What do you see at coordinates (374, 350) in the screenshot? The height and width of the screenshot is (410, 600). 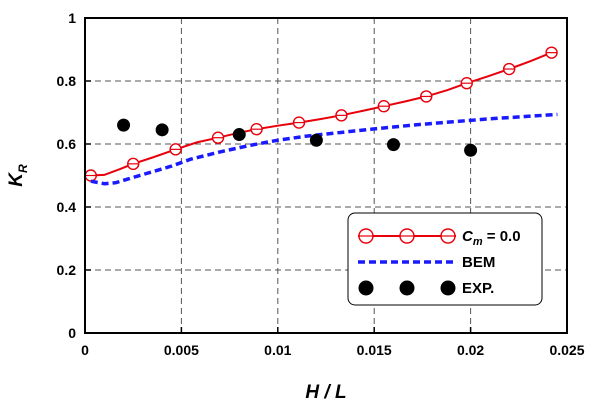 I see `x-tick-label: 0.015` at bounding box center [374, 350].